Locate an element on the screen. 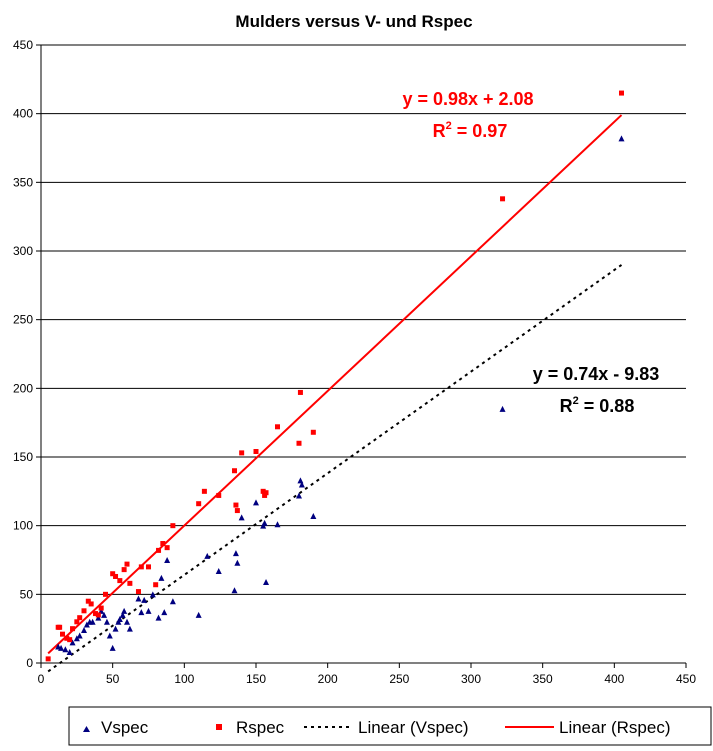  rspec-r2-label: R is located at coordinates (439, 131).